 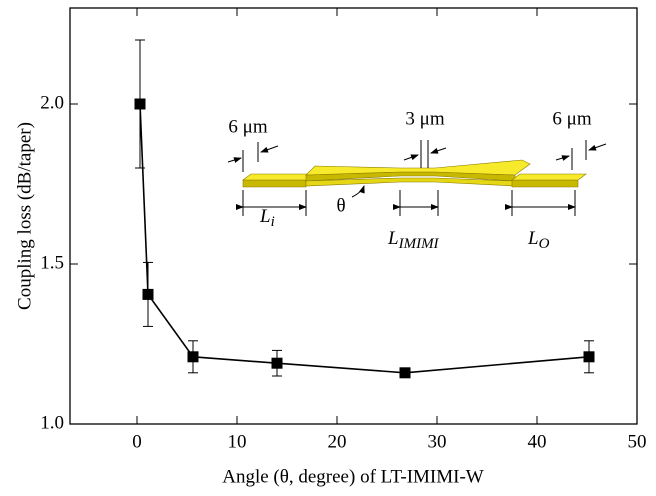 What do you see at coordinates (537, 441) in the screenshot?
I see `x-tick-label: 40` at bounding box center [537, 441].